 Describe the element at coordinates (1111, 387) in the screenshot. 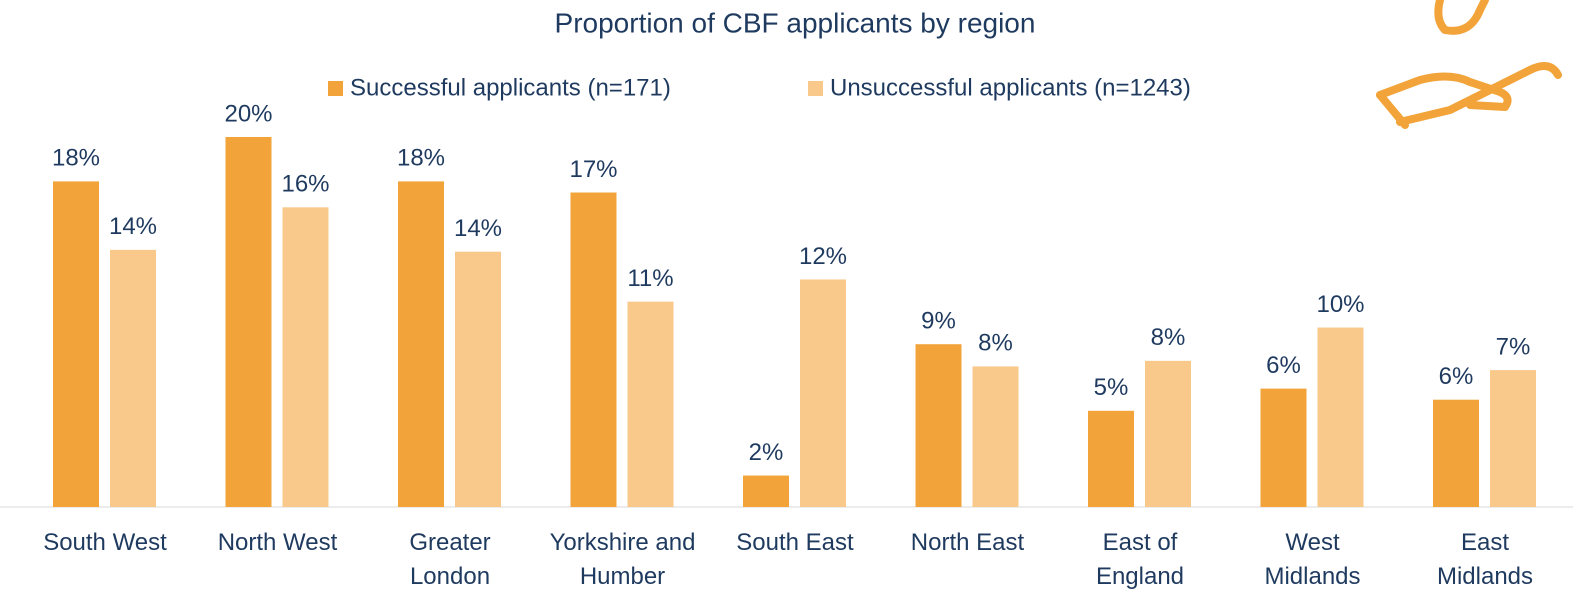

I see `data-label: 5%` at that location.